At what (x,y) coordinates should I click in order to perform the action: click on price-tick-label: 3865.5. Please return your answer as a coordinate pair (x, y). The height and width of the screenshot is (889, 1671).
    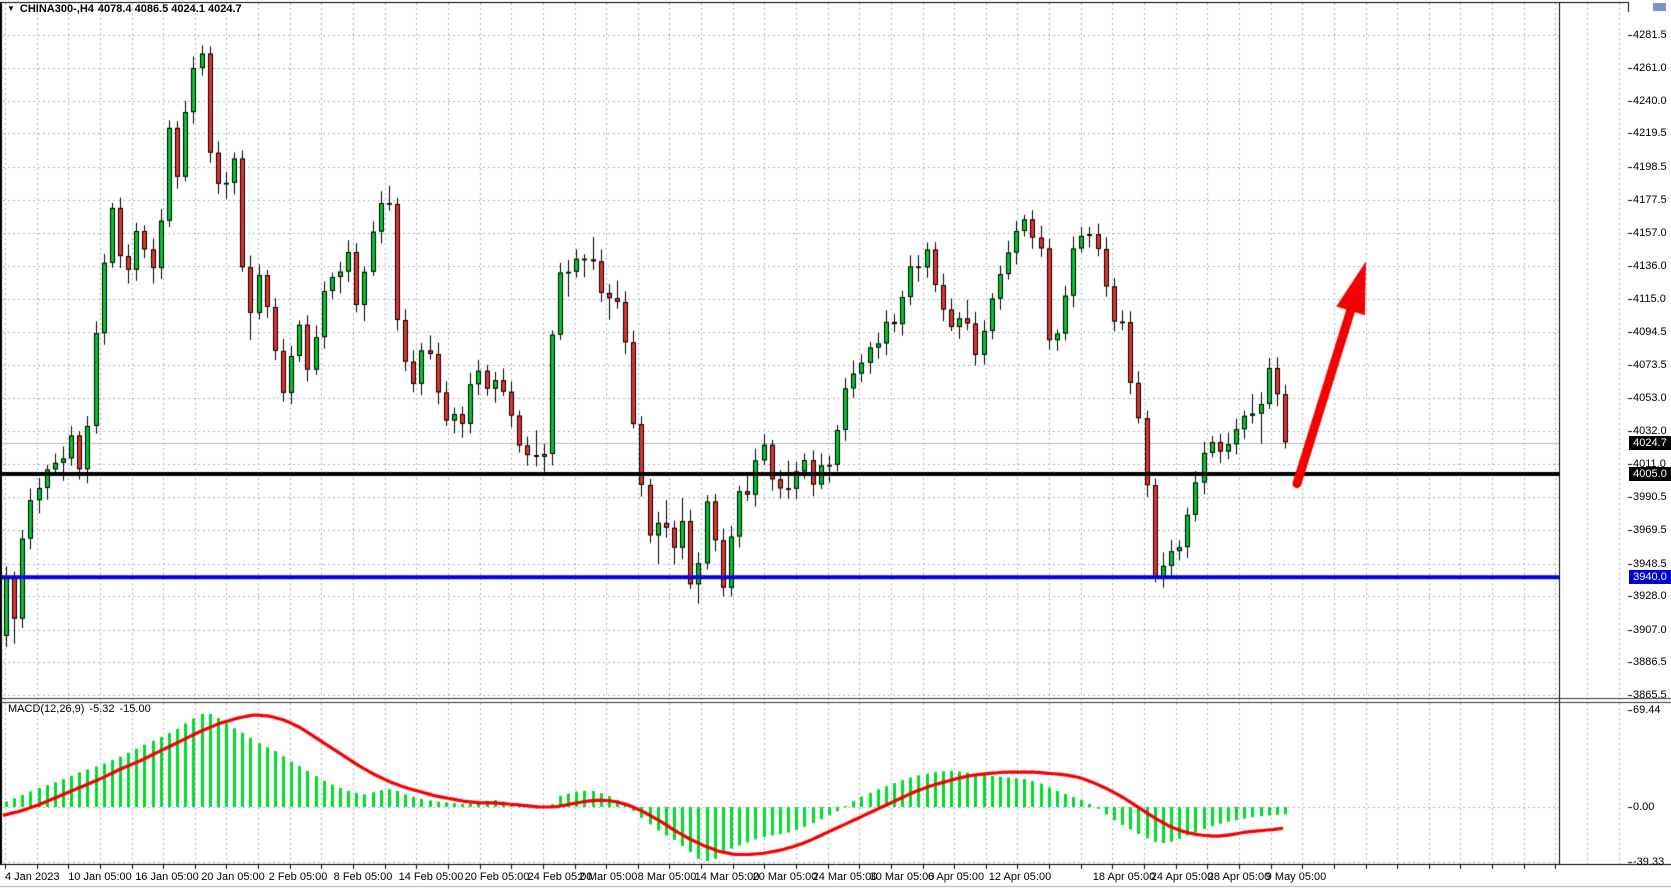
    Looking at the image, I should click on (1650, 695).